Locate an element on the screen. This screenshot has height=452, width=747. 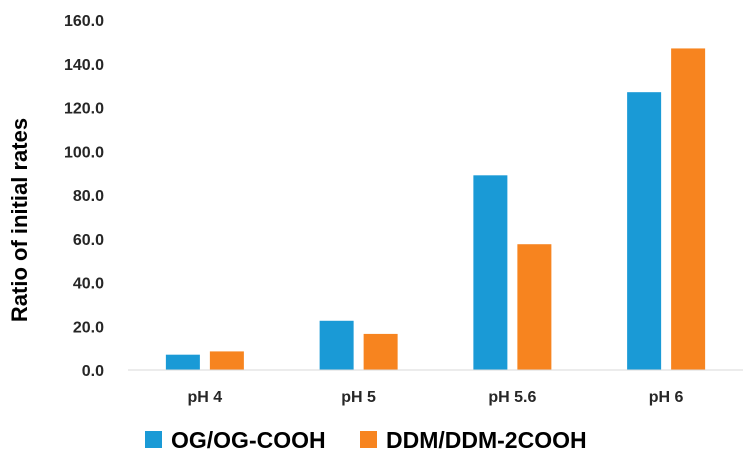
y-axis-title: Ratio of initial rates is located at coordinates (19, 220).